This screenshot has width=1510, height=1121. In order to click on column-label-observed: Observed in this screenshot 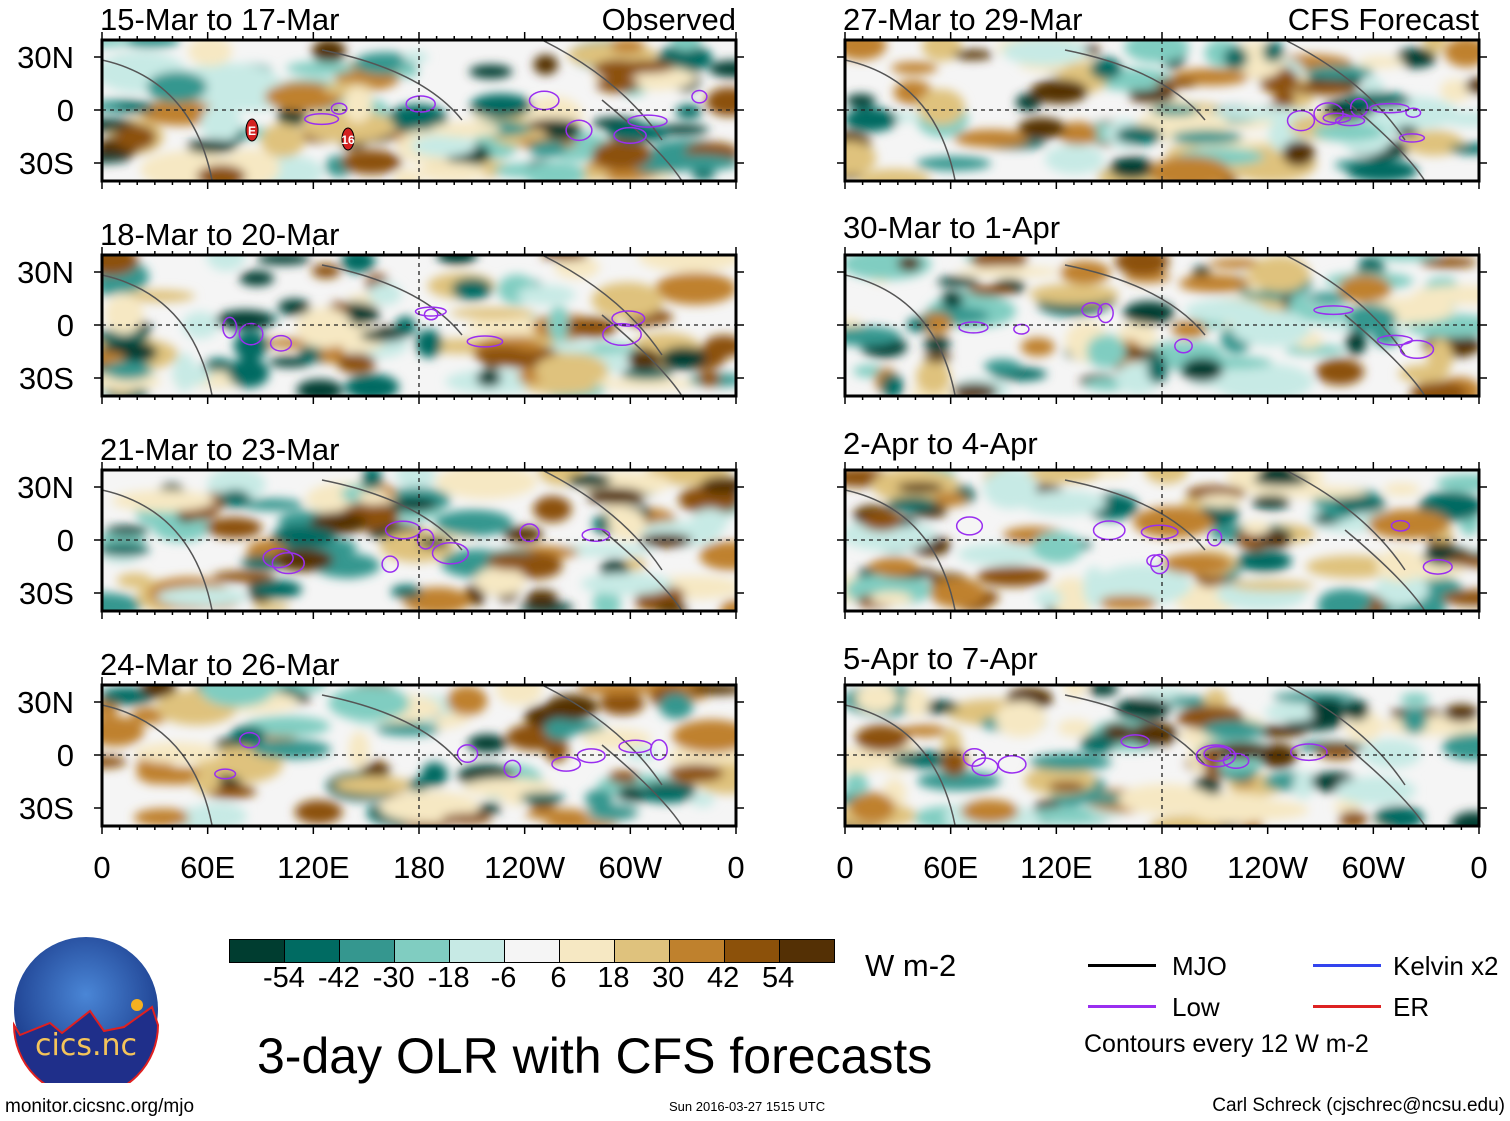, I will do `click(668, 19)`.